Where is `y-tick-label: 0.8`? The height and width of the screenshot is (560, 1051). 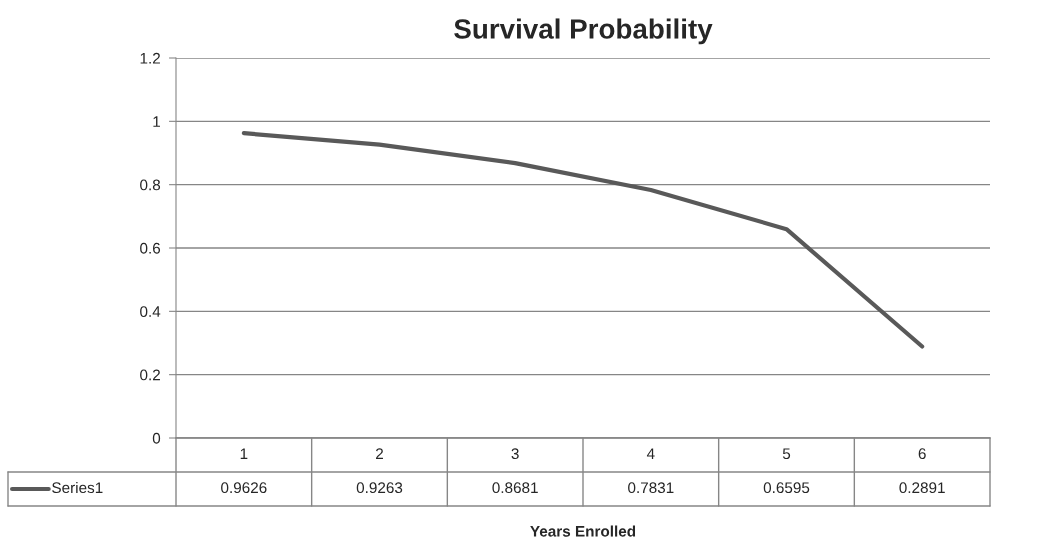
y-tick-label: 0.8 is located at coordinates (150, 185).